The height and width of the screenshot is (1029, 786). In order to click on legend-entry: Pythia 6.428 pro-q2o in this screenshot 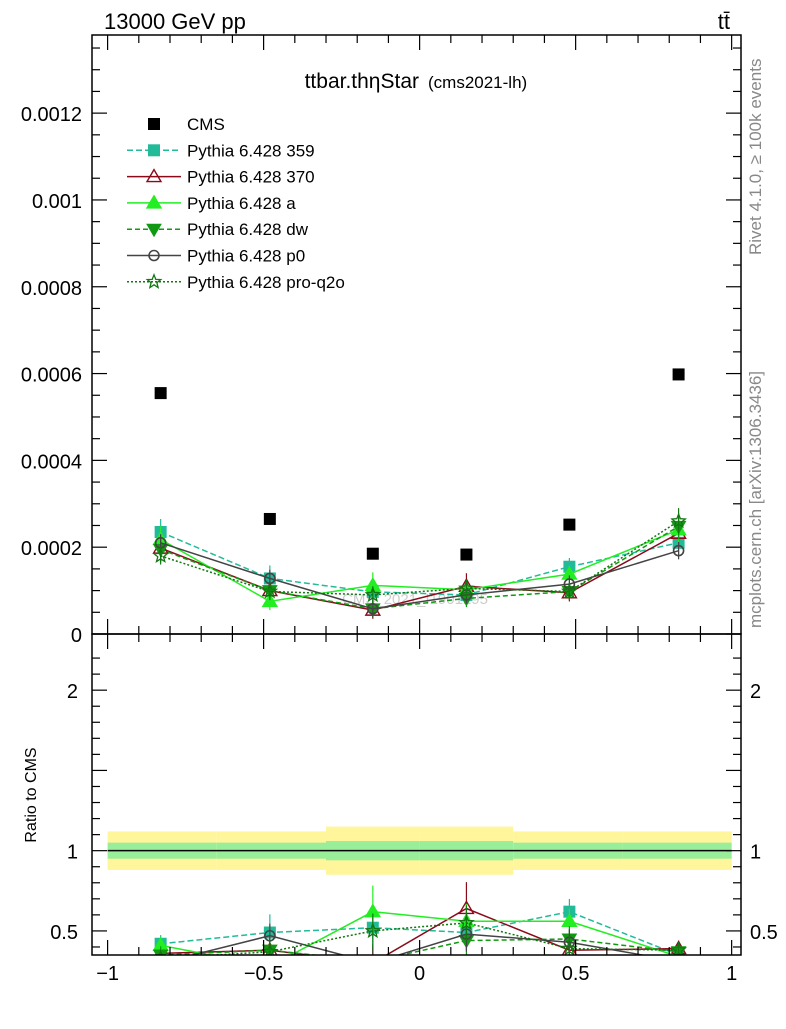, I will do `click(236, 282)`.